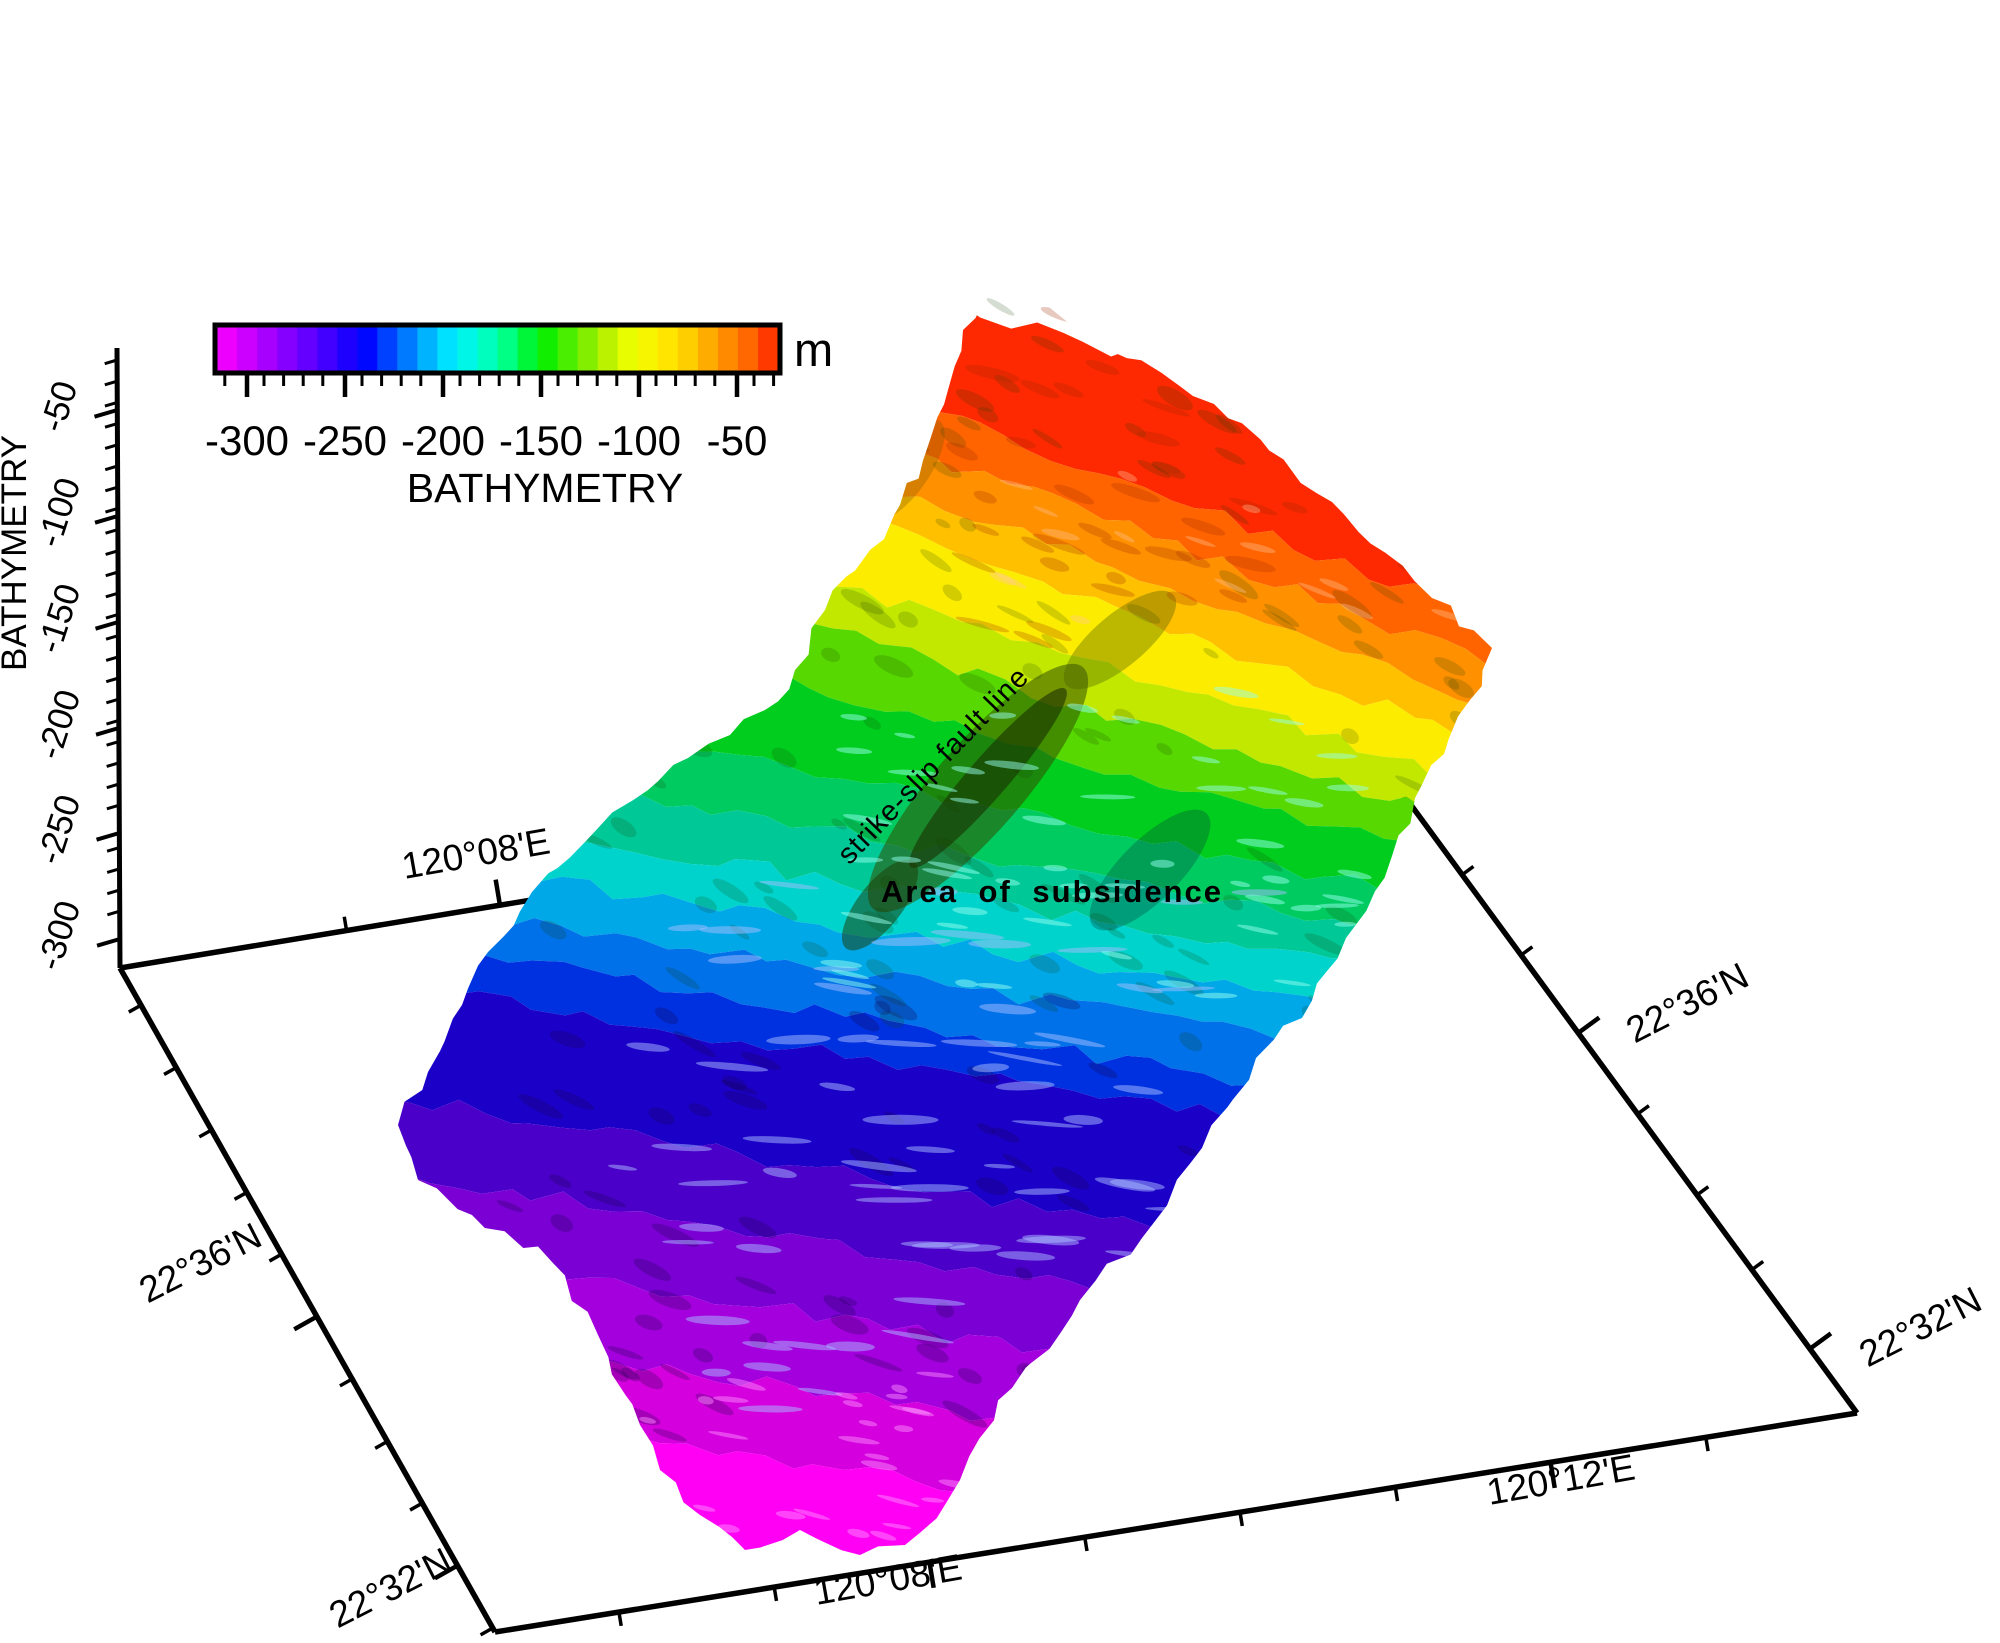  What do you see at coordinates (545, 488) in the screenshot?
I see `colorbar-title: BATHYMETRY` at bounding box center [545, 488].